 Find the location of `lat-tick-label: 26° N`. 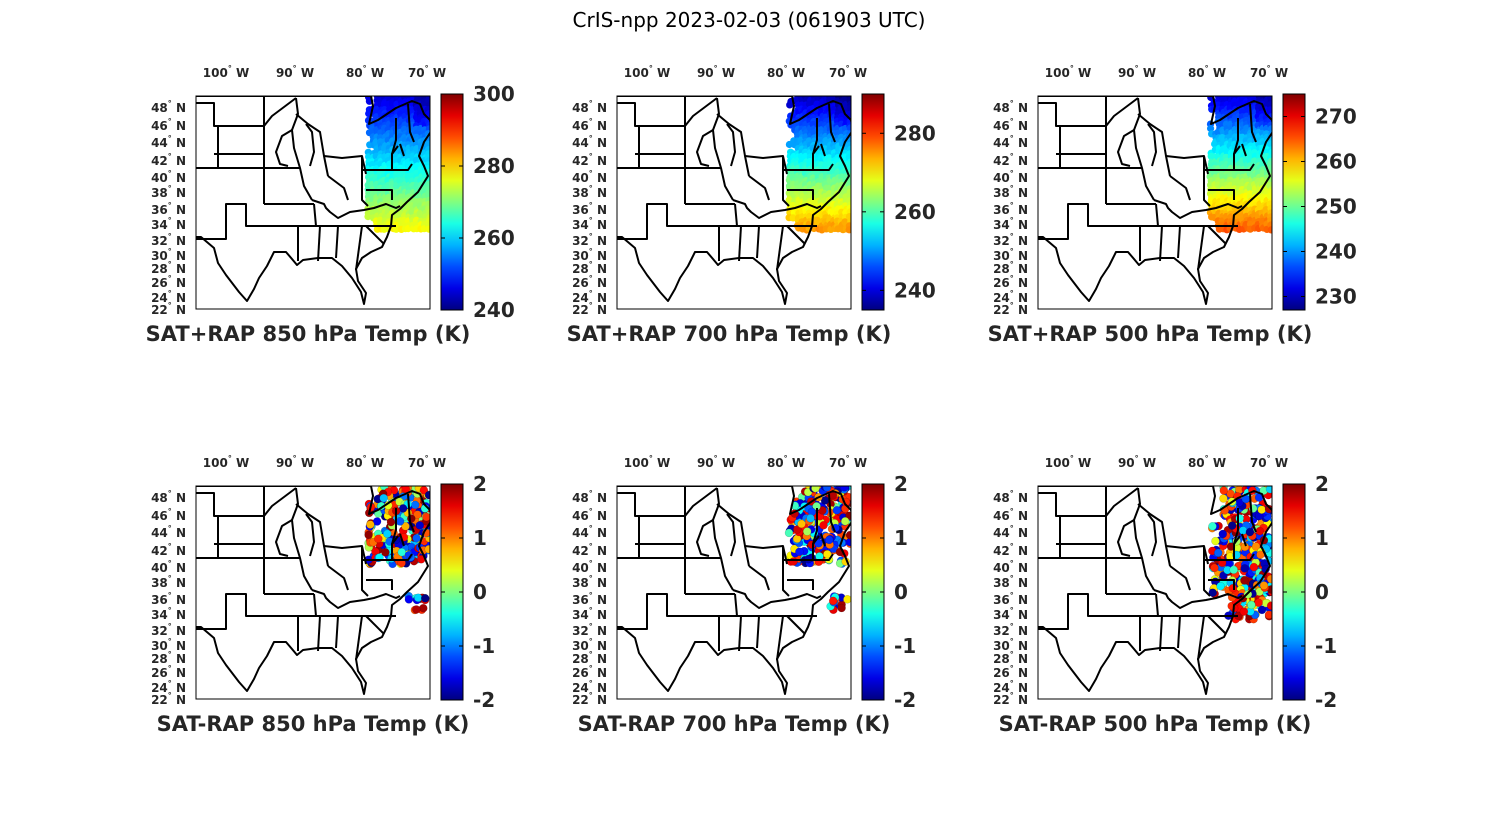

lat-tick-label: 26° N is located at coordinates (168, 672).